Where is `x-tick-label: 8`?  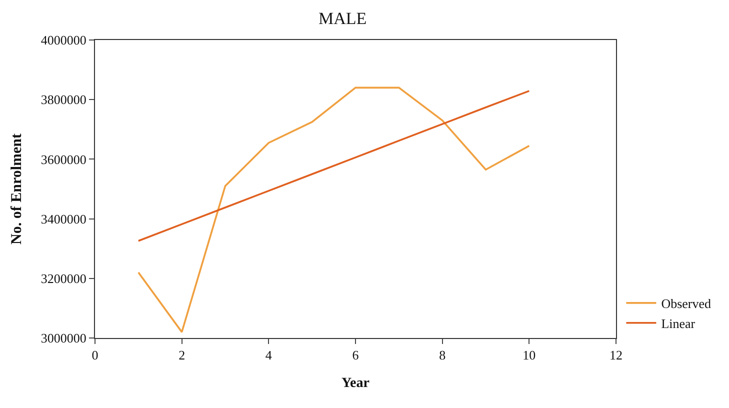
x-tick-label: 8 is located at coordinates (442, 355).